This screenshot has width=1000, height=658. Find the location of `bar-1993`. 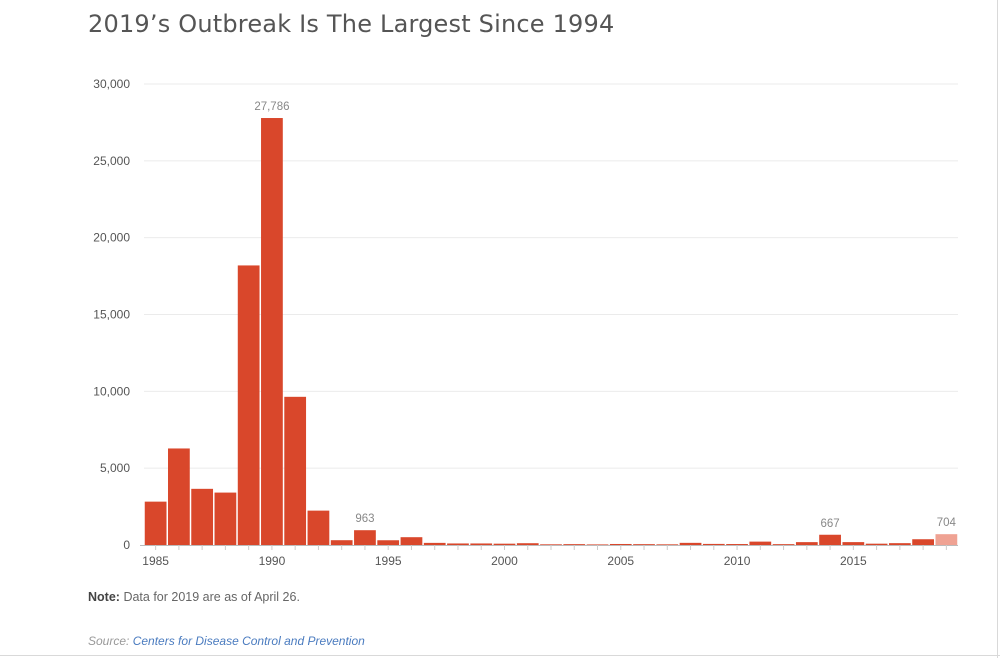

bar-1993 is located at coordinates (341, 542).